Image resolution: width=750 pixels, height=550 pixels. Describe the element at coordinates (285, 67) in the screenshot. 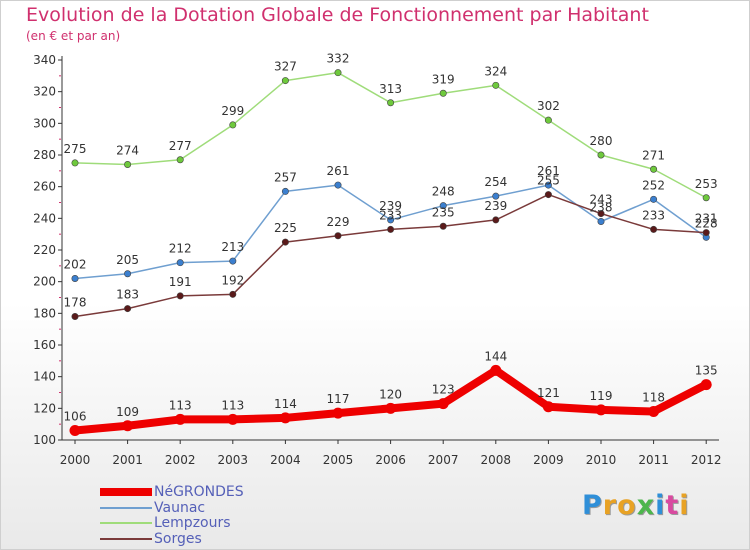

I see `data-label: 327` at that location.